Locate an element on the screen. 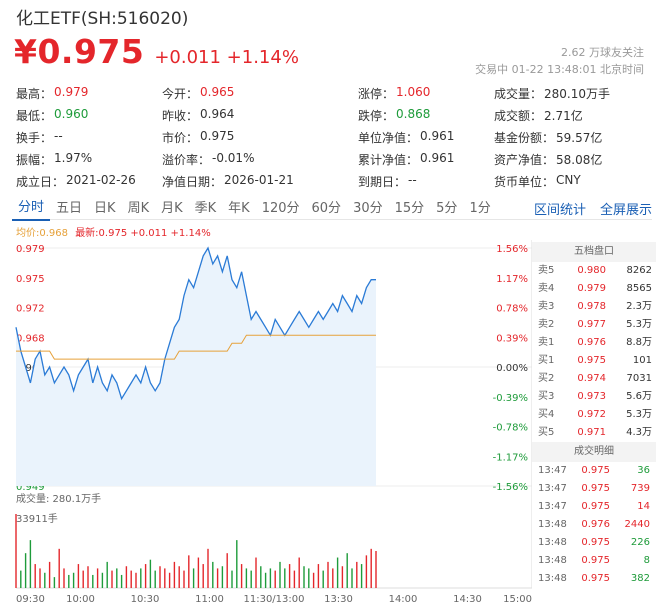 The width and height of the screenshot is (656, 615). chart-legend: 均价:0.968 最新:0.975 +0.011 +1.14% is located at coordinates (113, 231).